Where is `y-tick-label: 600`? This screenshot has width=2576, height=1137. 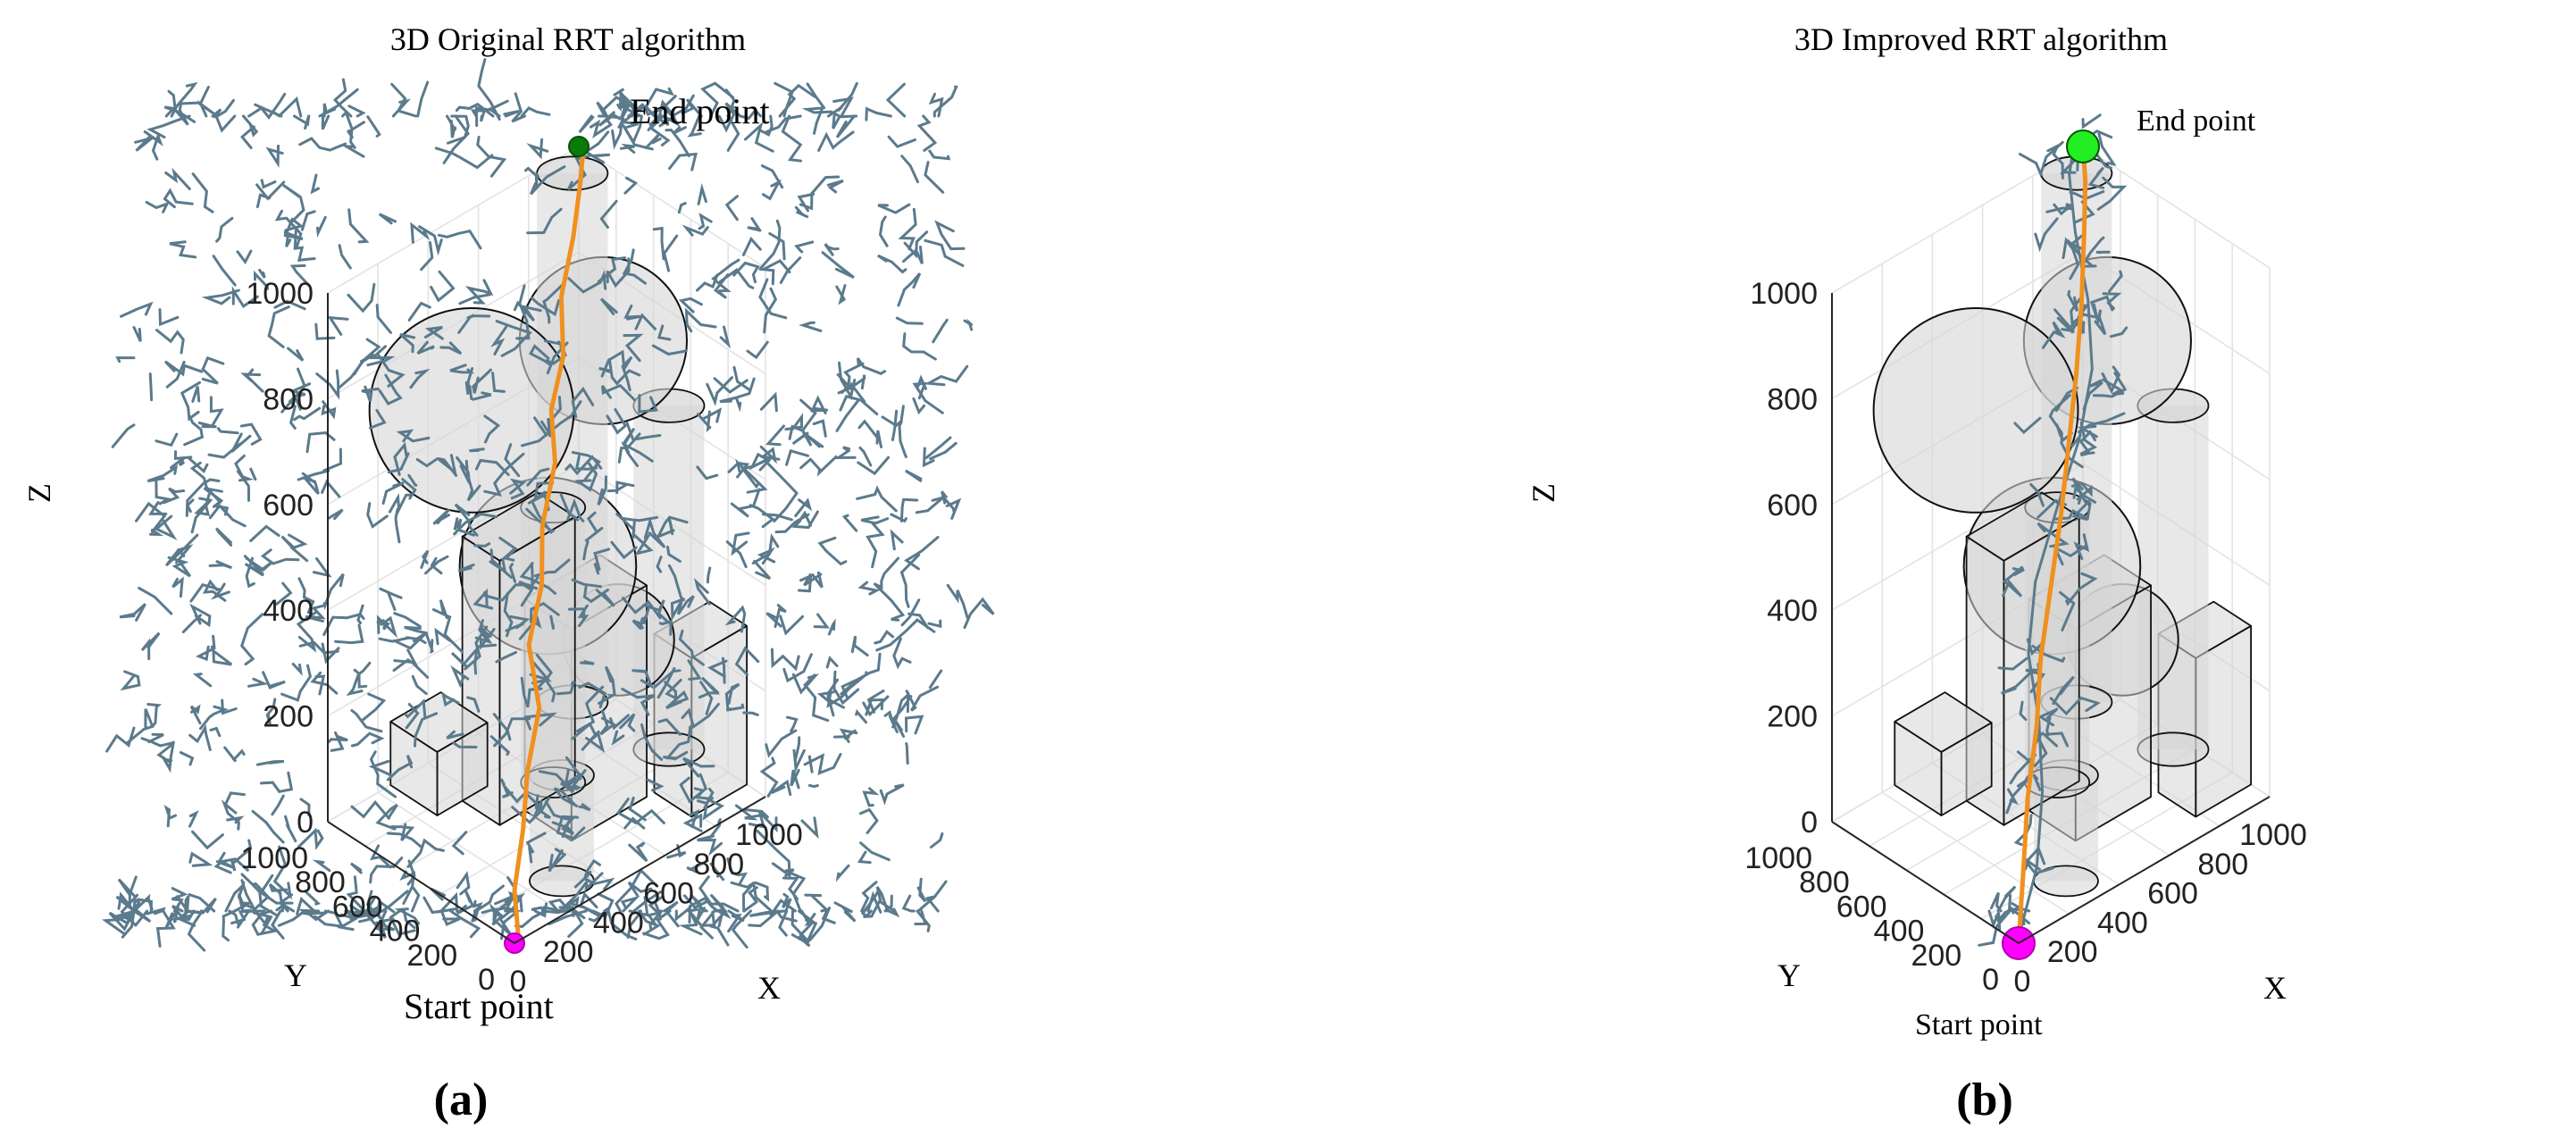
y-tick-label: 600 is located at coordinates (357, 907).